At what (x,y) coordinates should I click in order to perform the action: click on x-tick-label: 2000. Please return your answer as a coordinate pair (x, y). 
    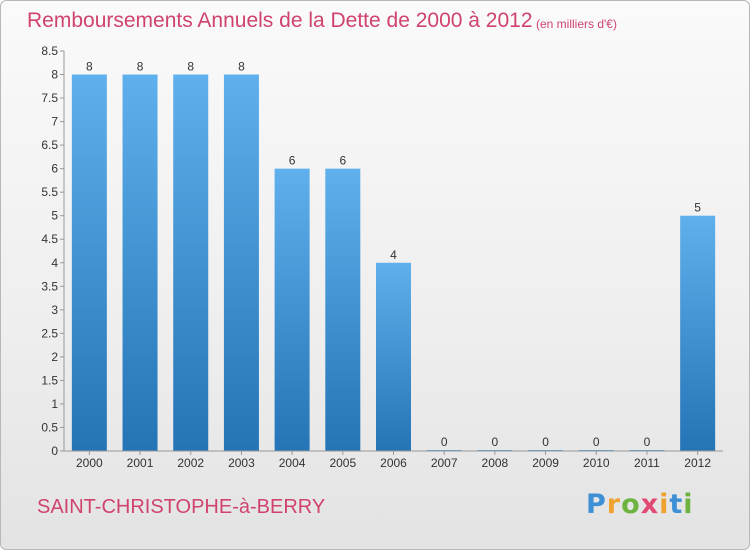
    Looking at the image, I should click on (89, 463).